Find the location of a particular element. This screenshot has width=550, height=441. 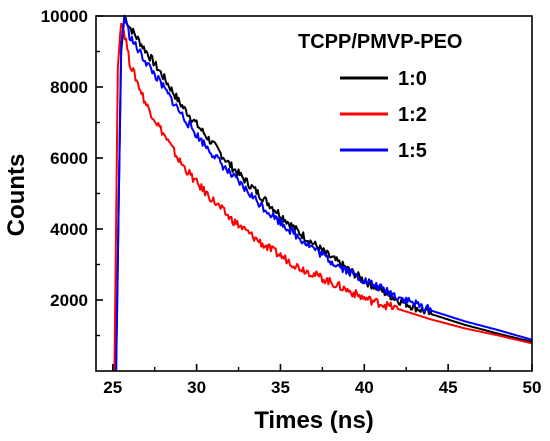

legend-label: 1:2 is located at coordinates (412, 115).